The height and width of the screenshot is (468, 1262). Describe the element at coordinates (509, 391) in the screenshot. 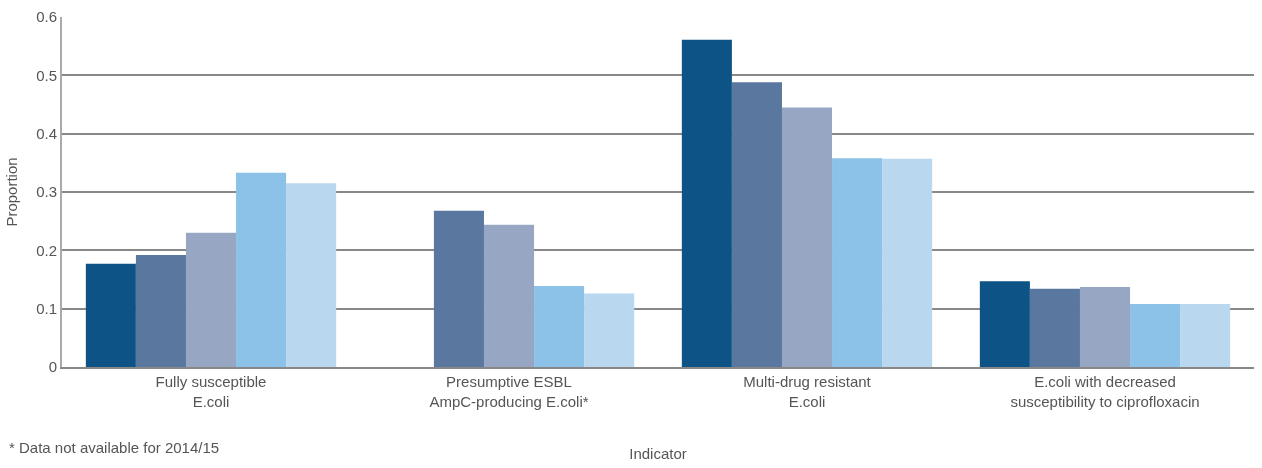

I see `x-tick-label: Presumptive ESBL AmpC-producing E.coli*` at that location.